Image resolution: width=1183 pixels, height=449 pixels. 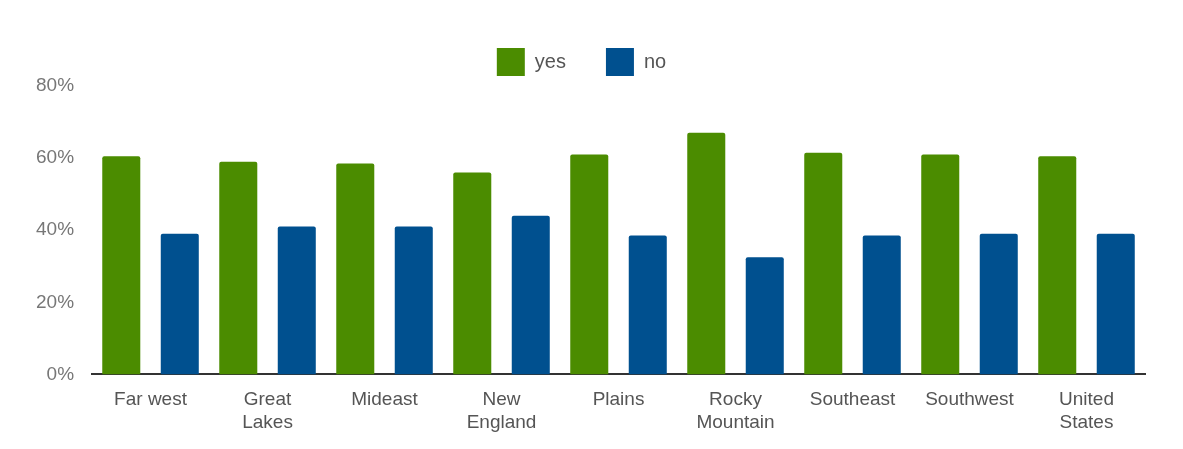 What do you see at coordinates (267, 410) in the screenshot?
I see `x-tick-label: Great Lakes` at bounding box center [267, 410].